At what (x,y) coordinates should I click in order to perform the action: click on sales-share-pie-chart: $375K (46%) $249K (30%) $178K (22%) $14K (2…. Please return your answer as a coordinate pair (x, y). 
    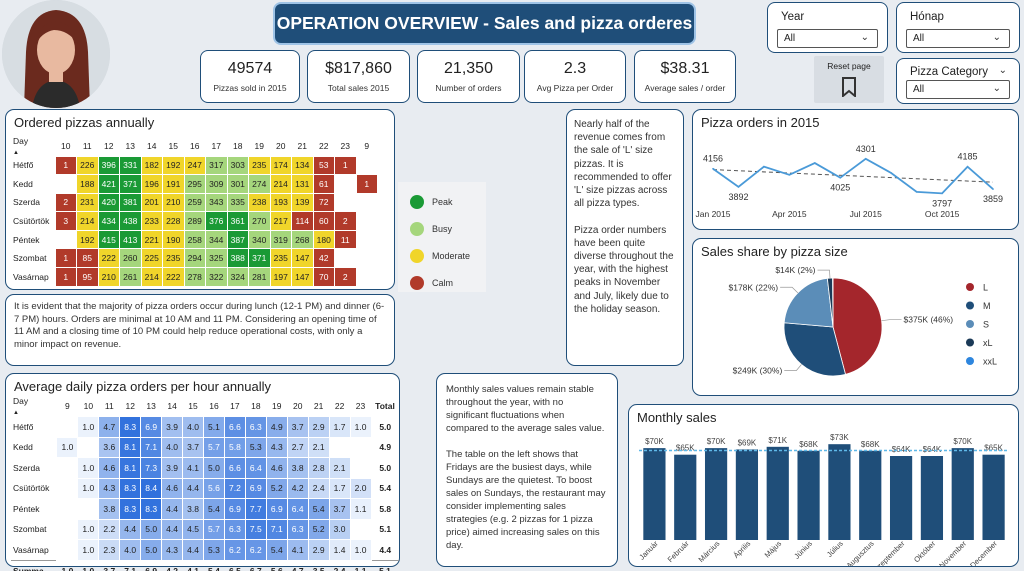
    Looking at the image, I should click on (862, 321).